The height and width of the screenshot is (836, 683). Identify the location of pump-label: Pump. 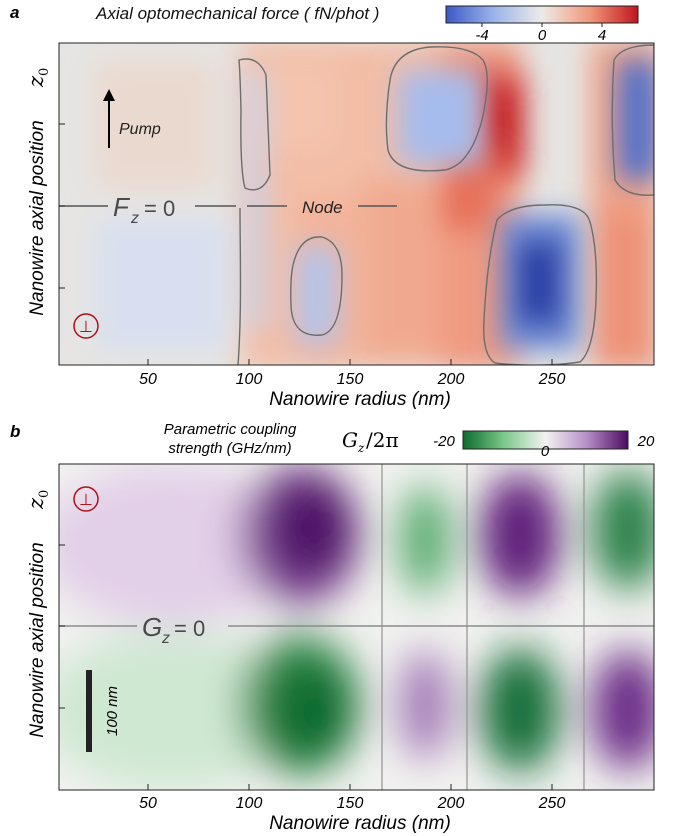
(140, 129).